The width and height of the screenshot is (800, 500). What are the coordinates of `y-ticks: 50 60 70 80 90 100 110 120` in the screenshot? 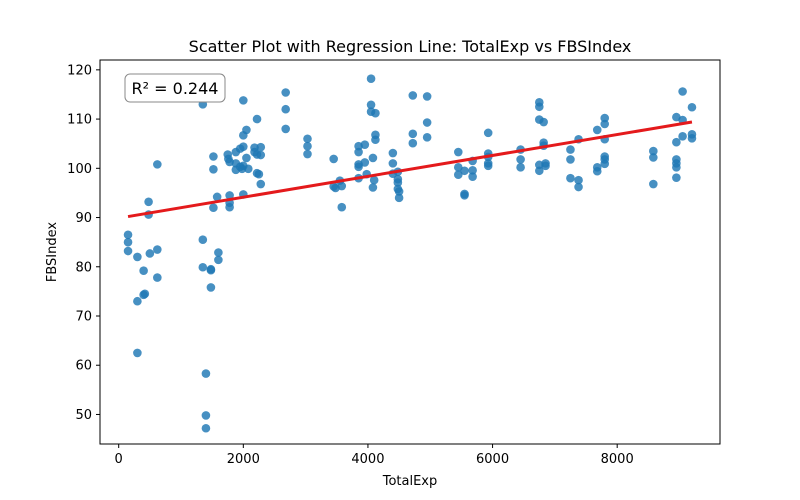 It's located at (83, 243).